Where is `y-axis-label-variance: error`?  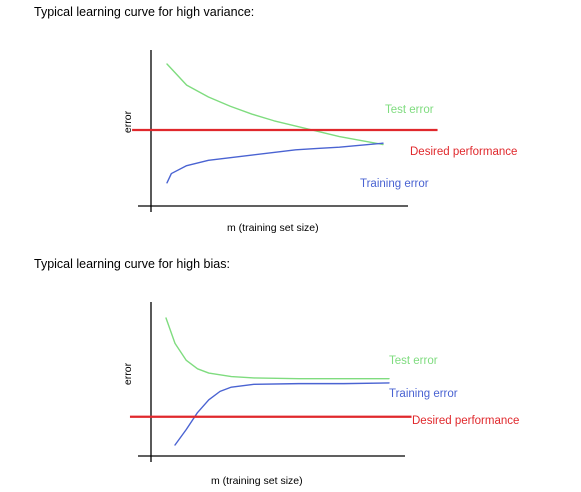
y-axis-label-variance: error is located at coordinates (128, 121).